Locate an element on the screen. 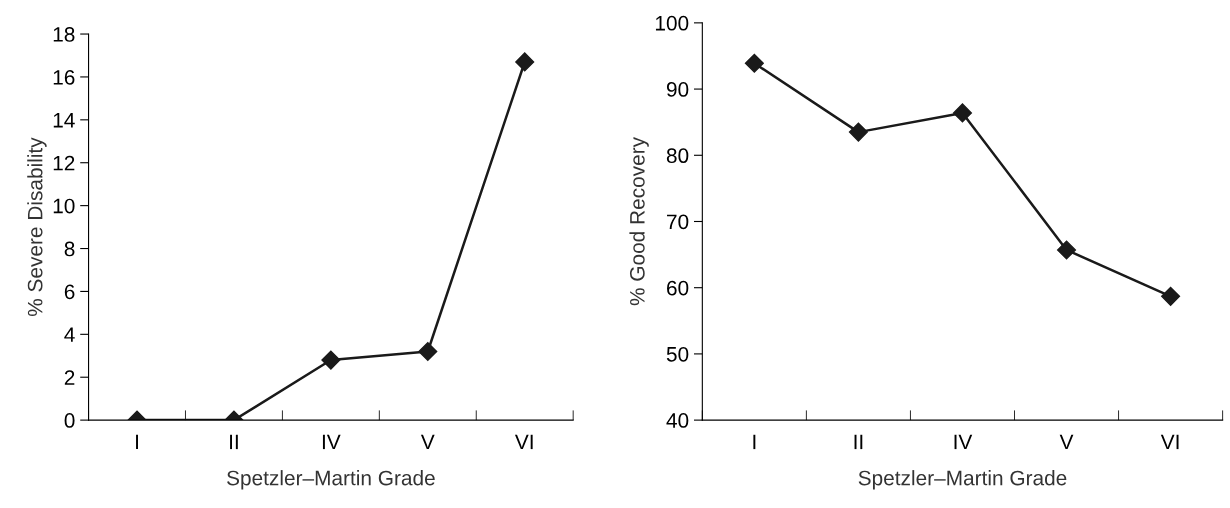 Image resolution: width=1230 pixels, height=508 pixels. y-axis-title: % Severe Disability is located at coordinates (37, 227).